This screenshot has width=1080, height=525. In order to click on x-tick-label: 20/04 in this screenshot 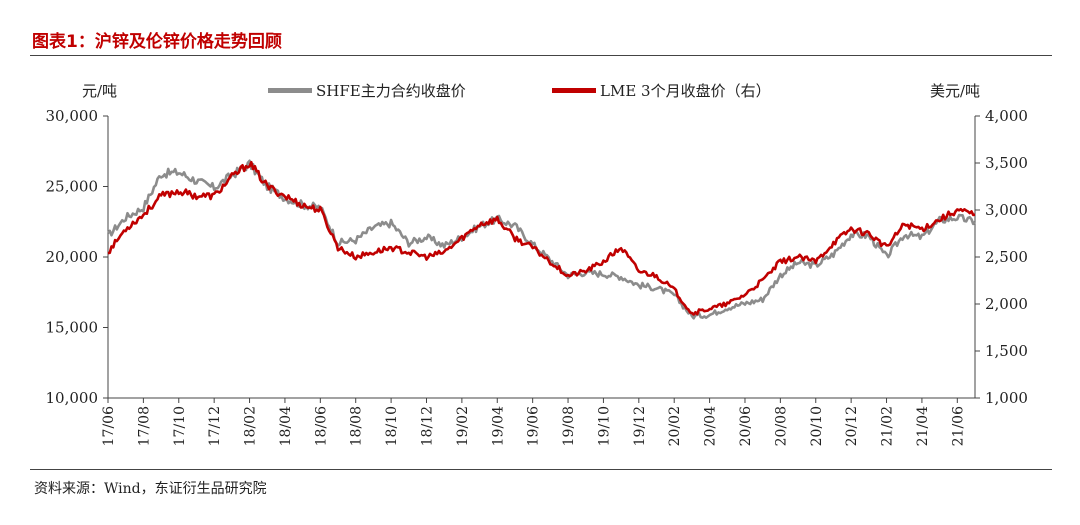, I will do `click(711, 426)`.